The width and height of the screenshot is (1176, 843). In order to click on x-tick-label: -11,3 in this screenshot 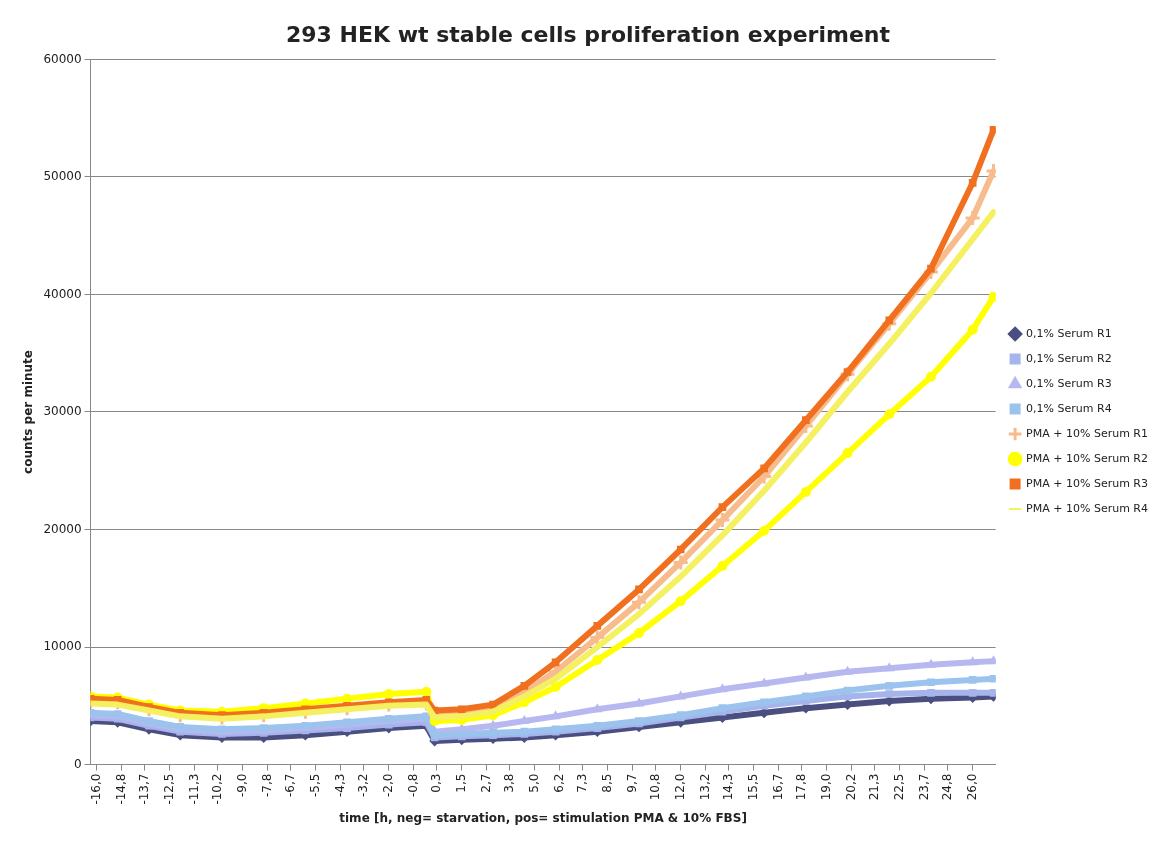, I will do `click(193, 789)`.